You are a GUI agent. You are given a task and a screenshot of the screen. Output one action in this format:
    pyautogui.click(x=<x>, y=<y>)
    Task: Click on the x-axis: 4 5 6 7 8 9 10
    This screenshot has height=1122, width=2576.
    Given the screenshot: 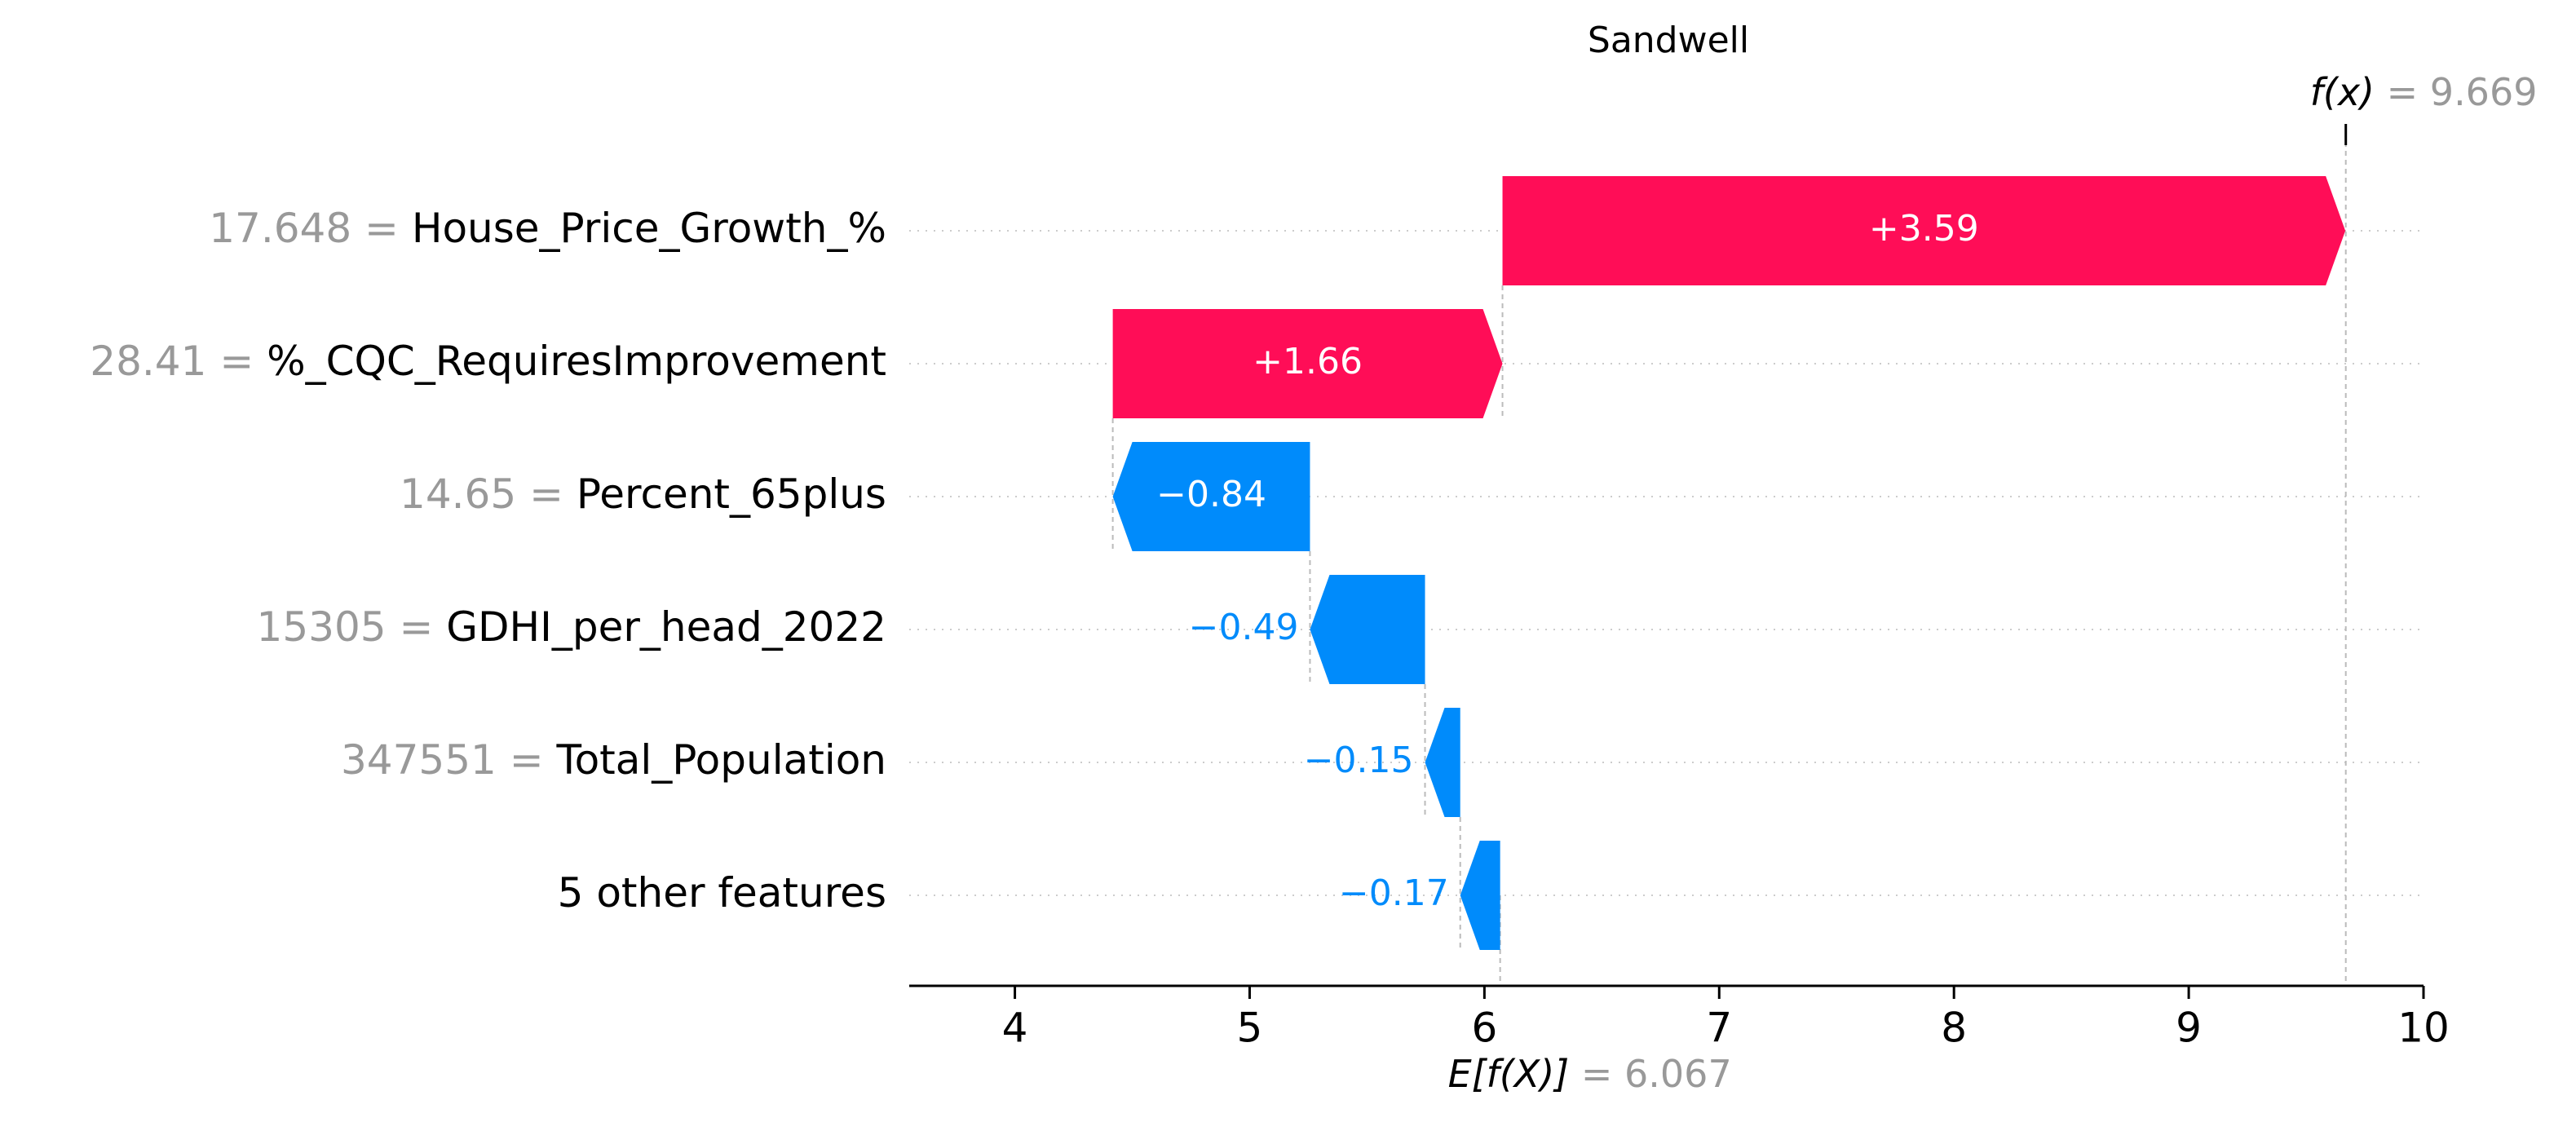 What is the action you would take?
    pyautogui.click(x=1679, y=1018)
    